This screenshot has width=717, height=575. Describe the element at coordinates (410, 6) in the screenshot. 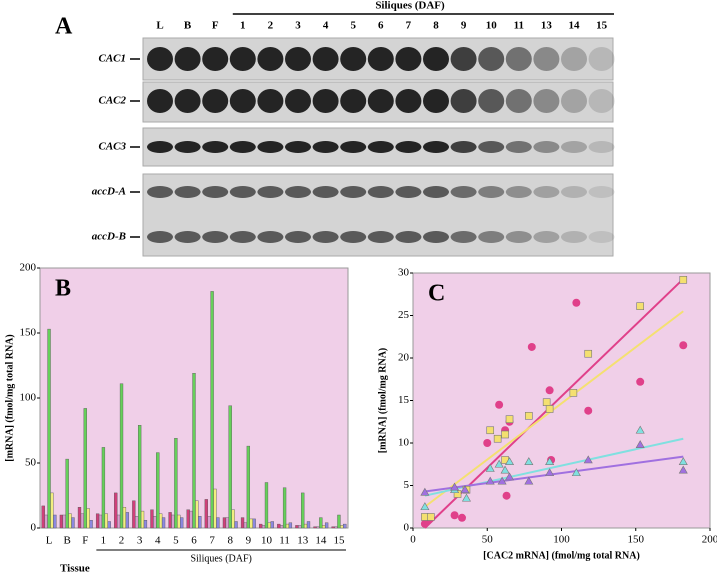

I see `lane-group-label: Siliques (DAF)` at that location.